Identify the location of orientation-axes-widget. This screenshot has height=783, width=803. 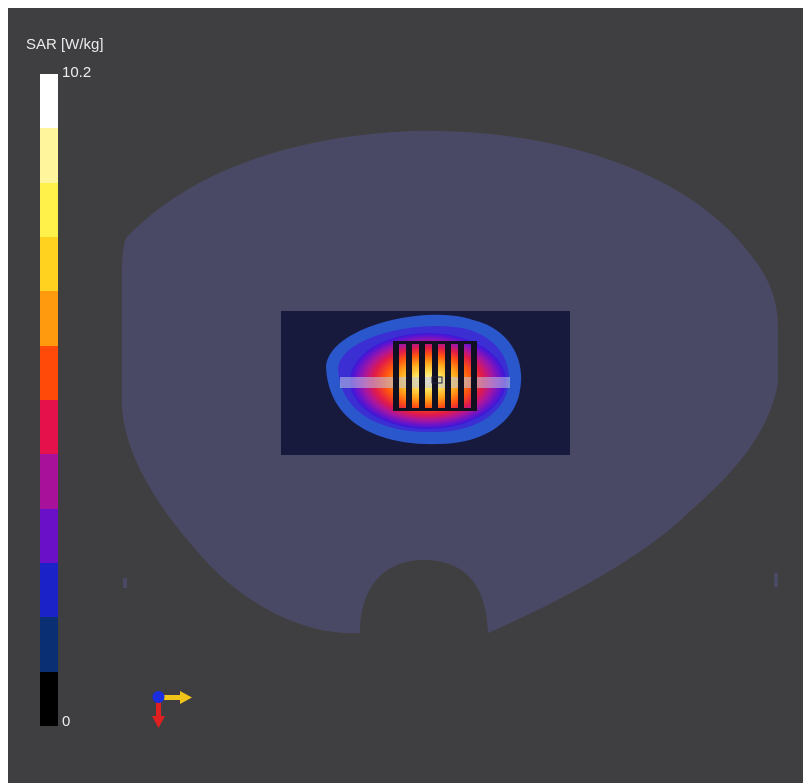
(176, 707).